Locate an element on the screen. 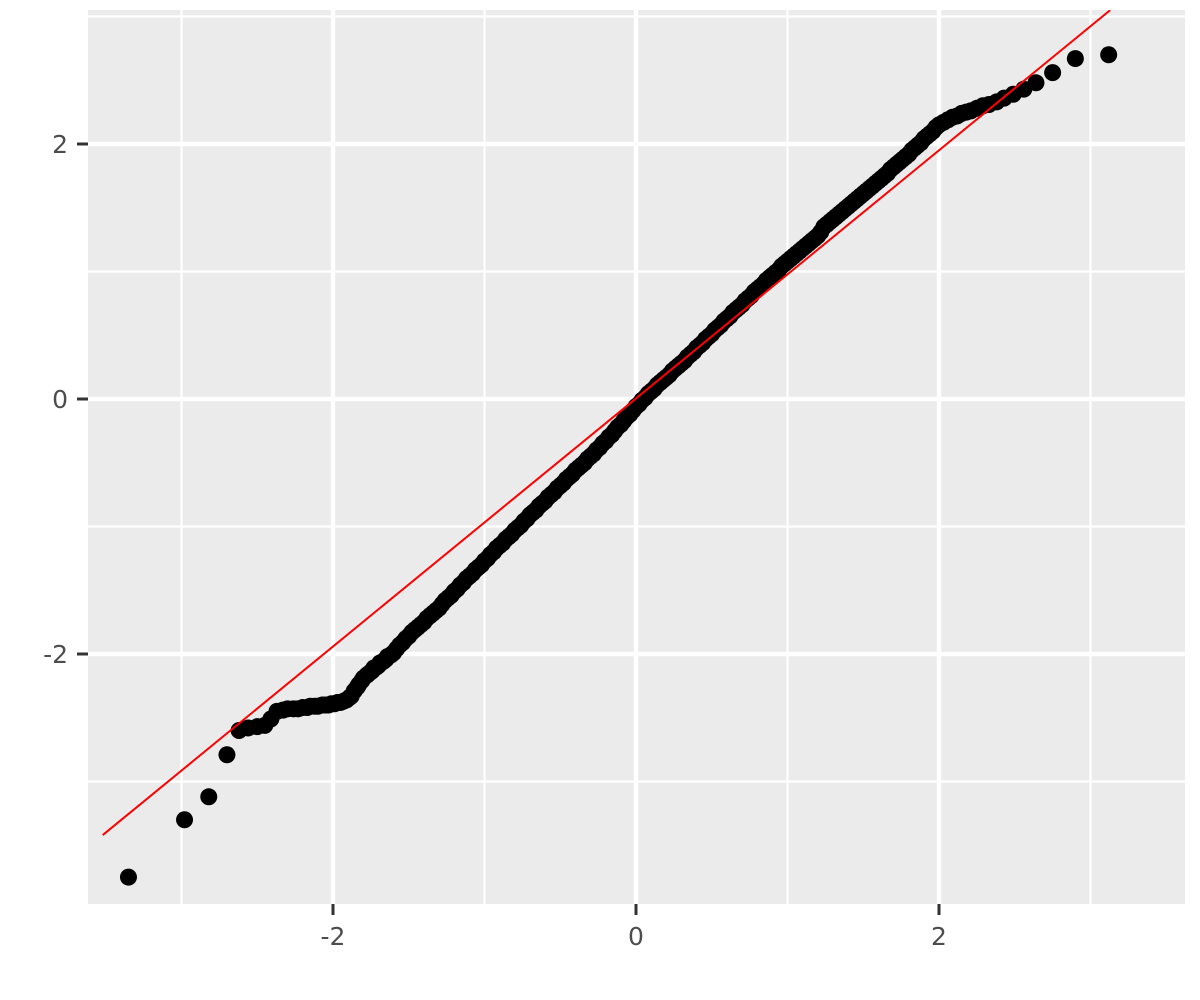 Image resolution: width=1200 pixels, height=1000 pixels. y-tick-label: 0 is located at coordinates (60, 399).